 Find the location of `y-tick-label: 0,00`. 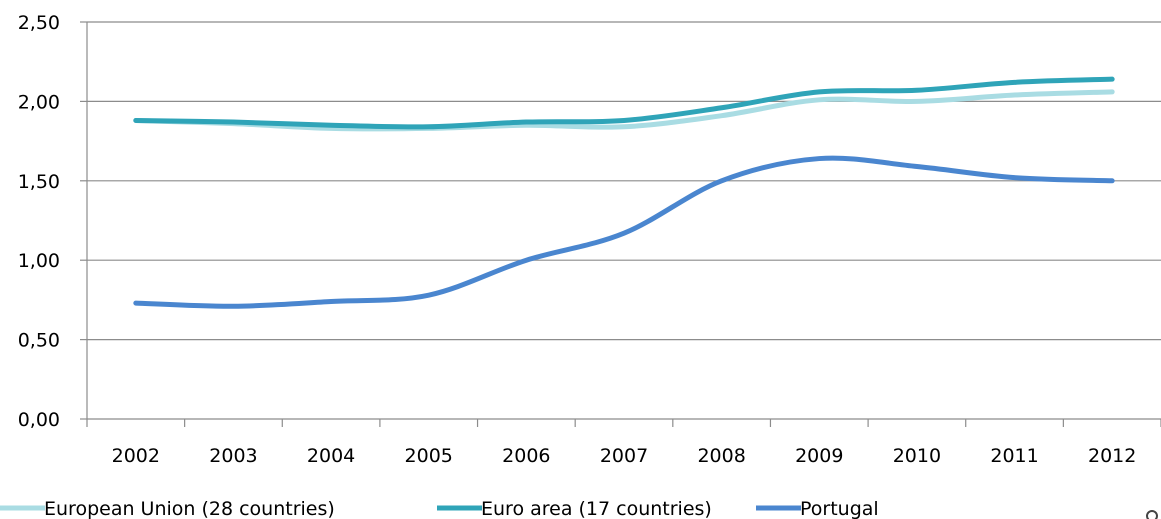

y-tick-label: 0,00 is located at coordinates (39, 420).